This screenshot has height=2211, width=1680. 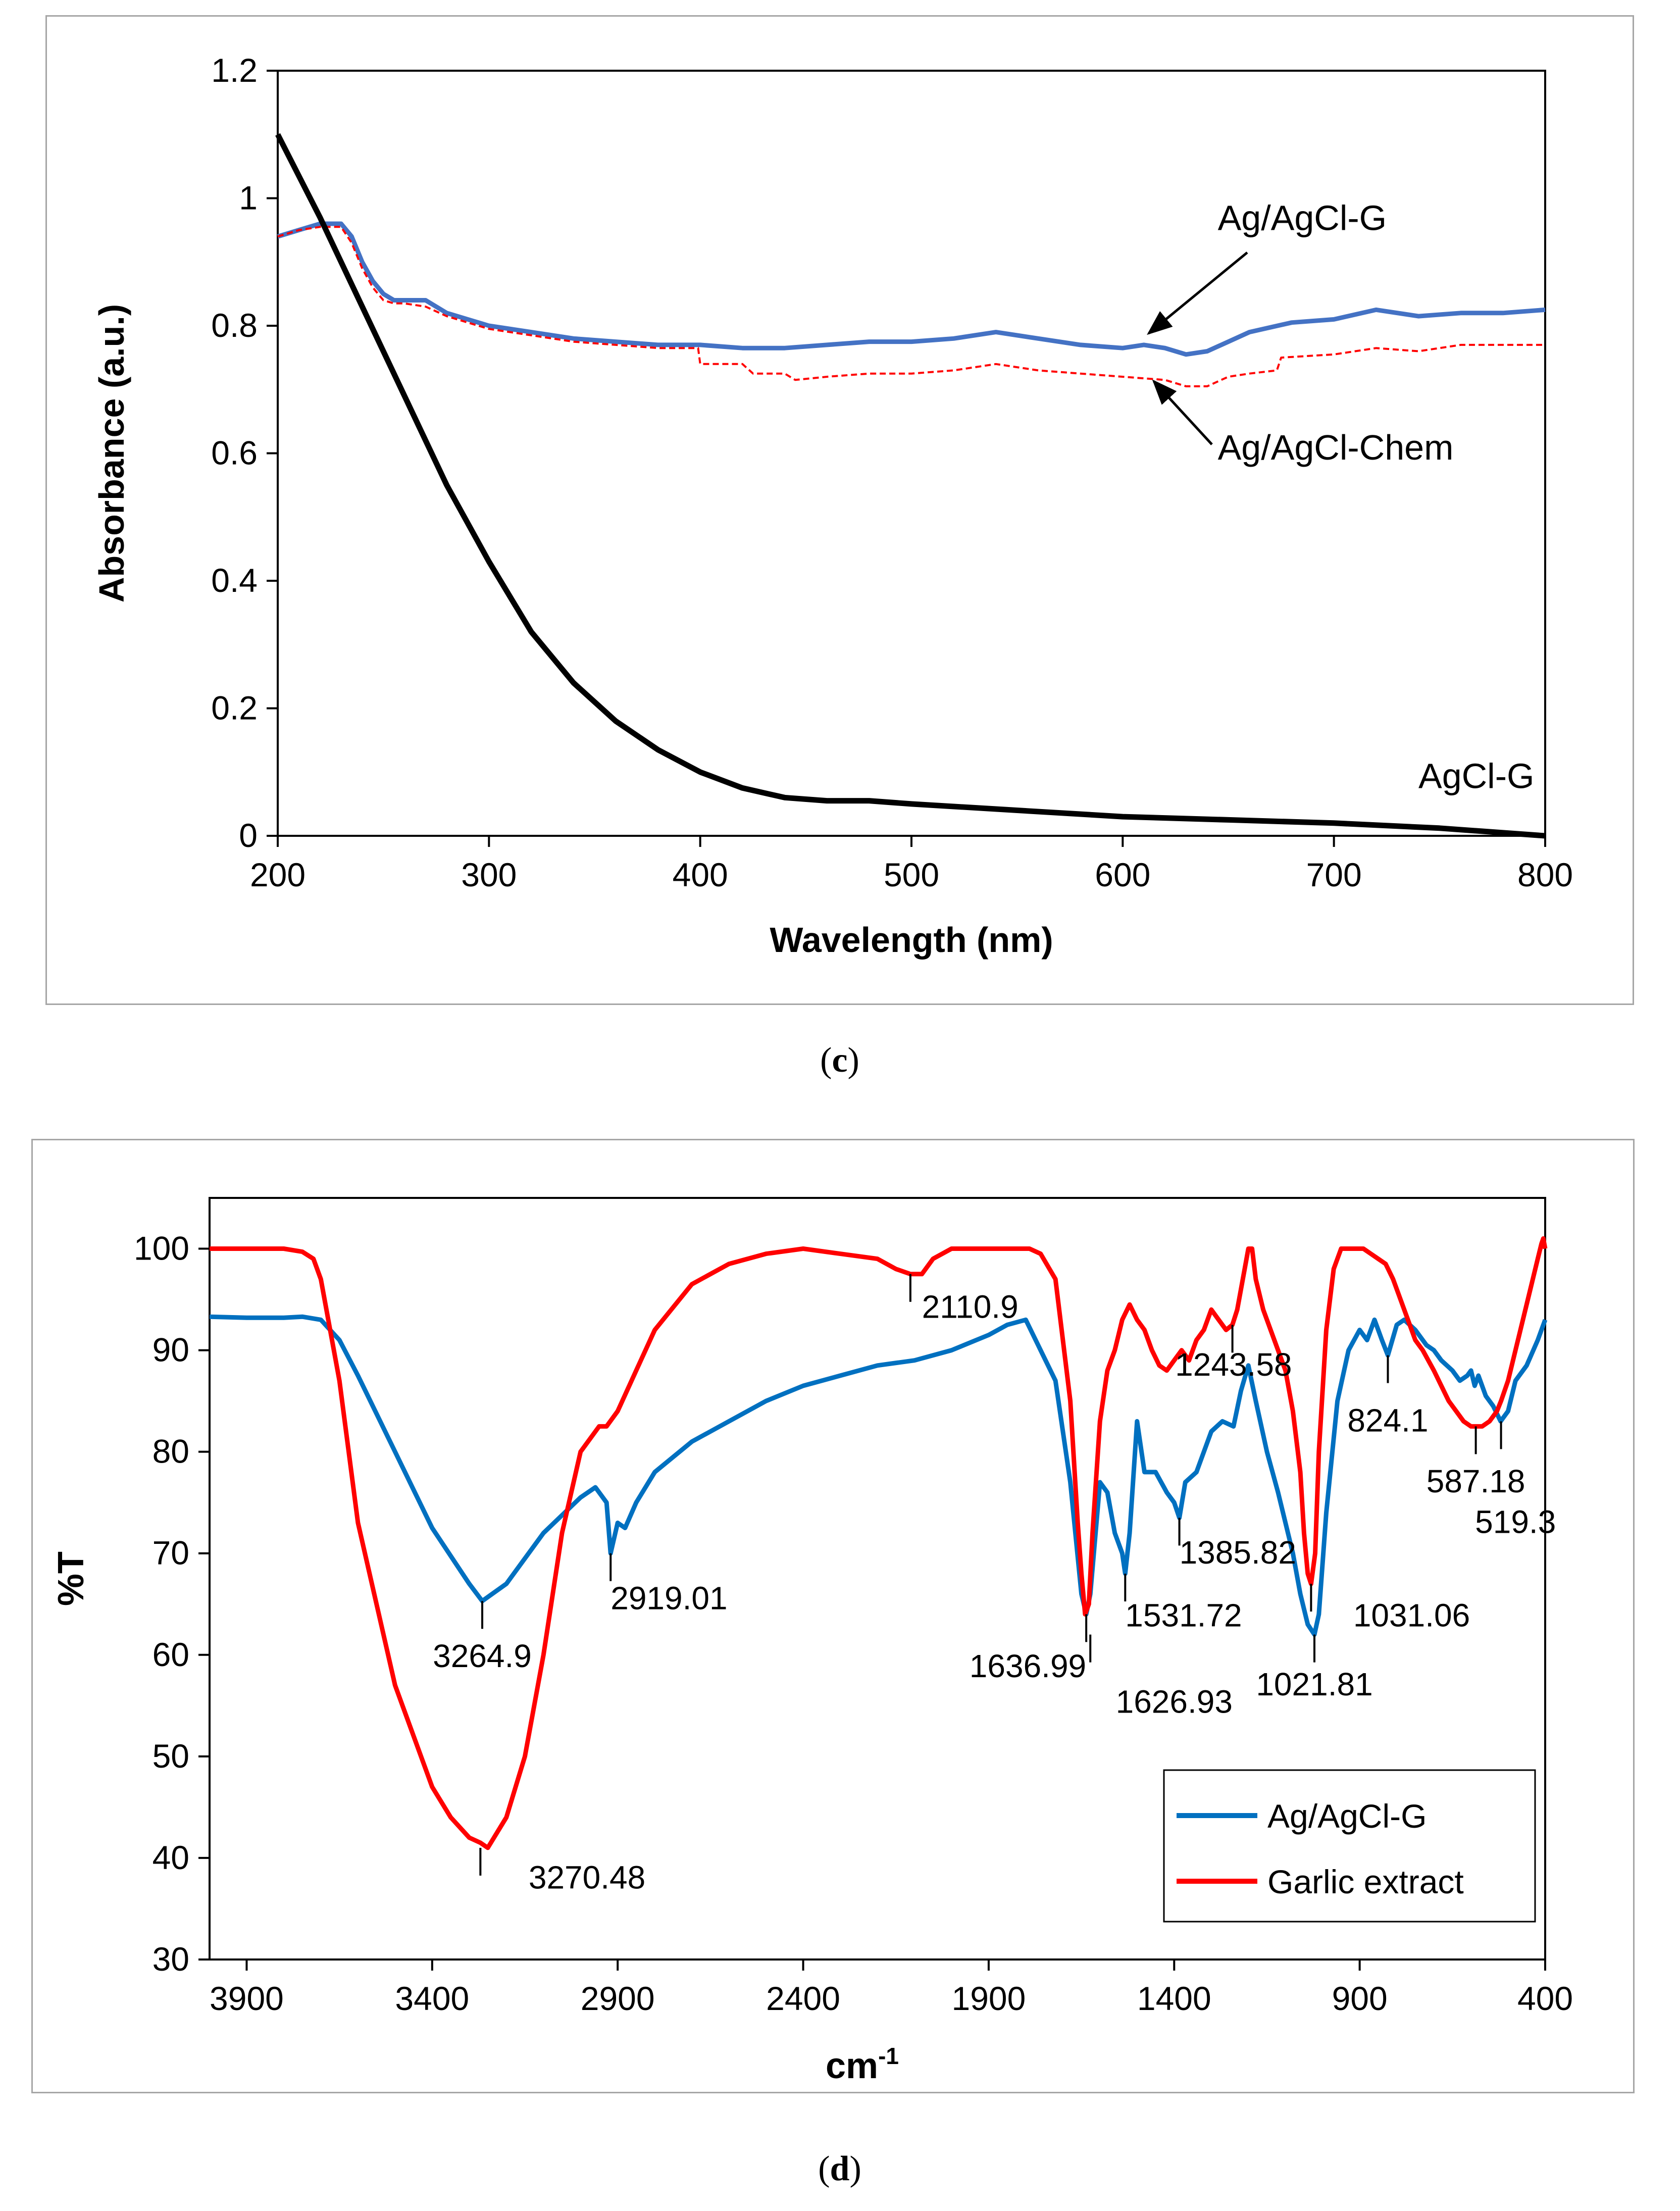 What do you see at coordinates (247, 1999) in the screenshot?
I see `x-tick-label: 3900` at bounding box center [247, 1999].